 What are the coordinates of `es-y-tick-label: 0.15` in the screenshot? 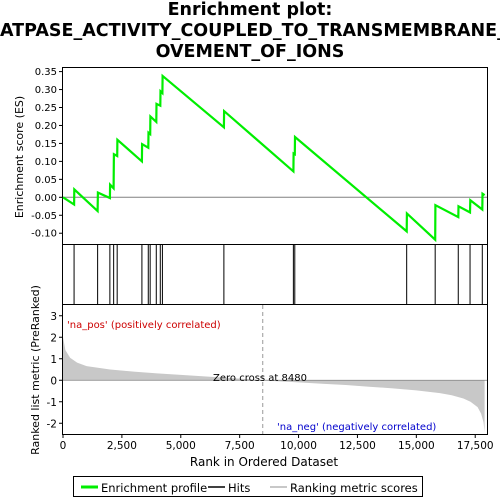 It's located at (46, 144).